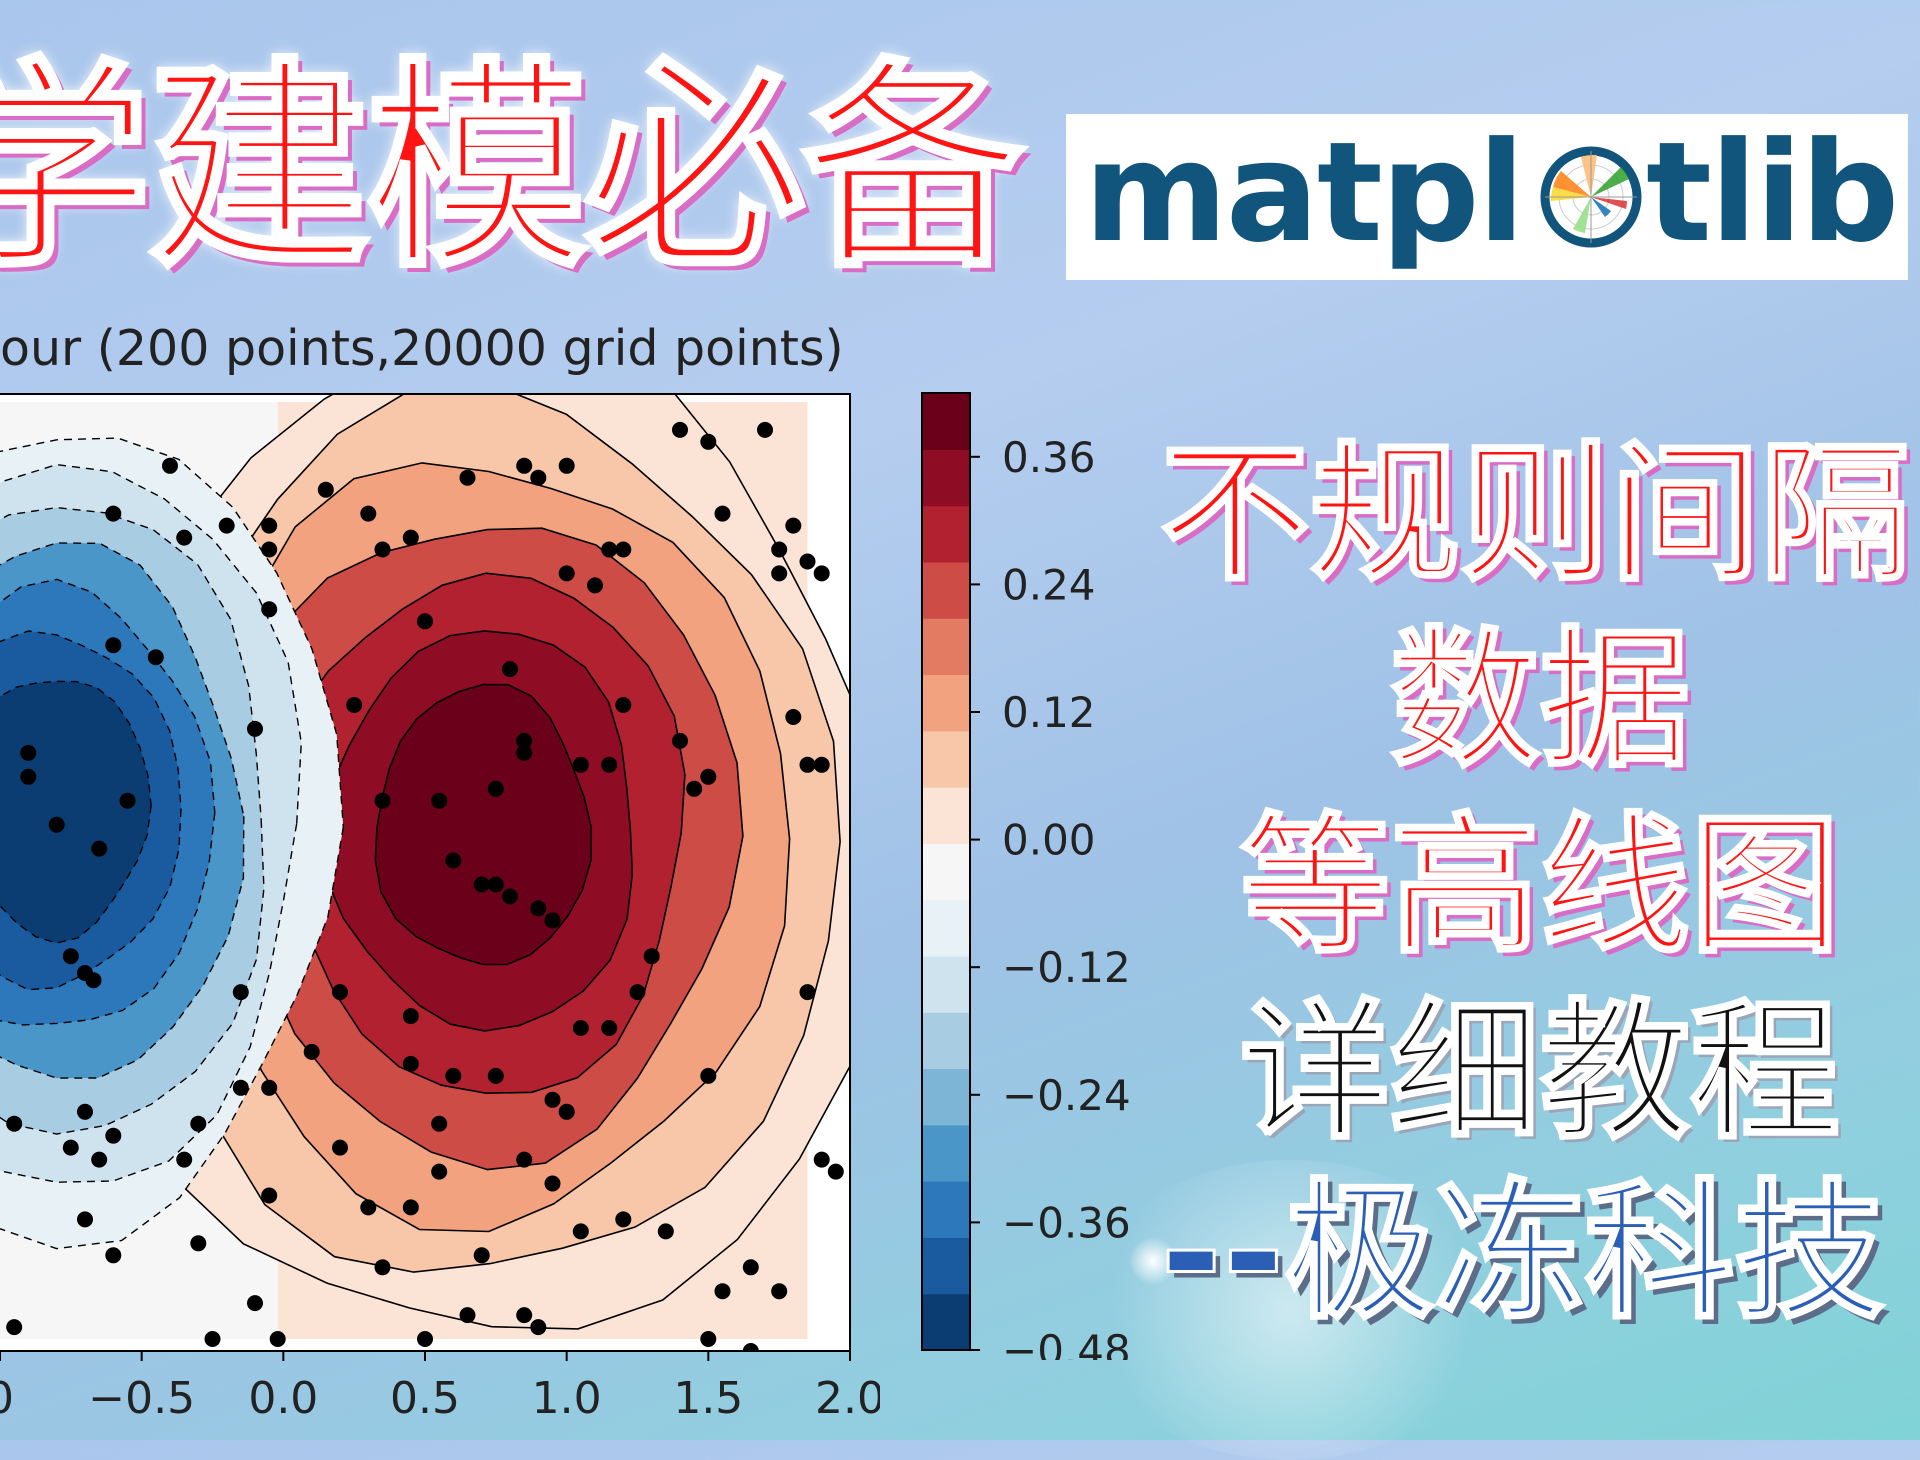  I want to click on banner-title: 学建模必备, so click(513, 169).